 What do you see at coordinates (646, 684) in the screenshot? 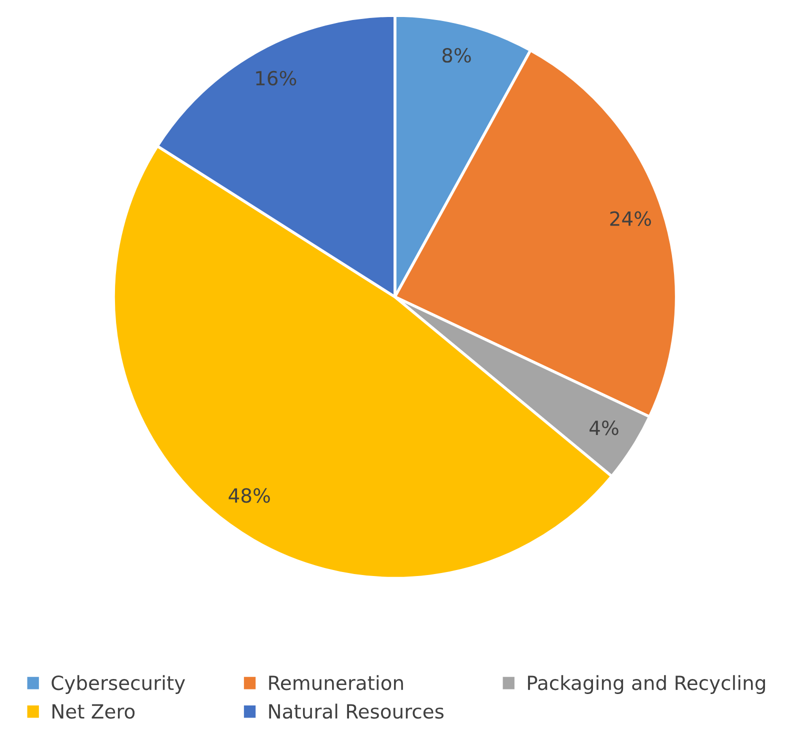
I see `legend-label: Packaging and Recycling` at bounding box center [646, 684].